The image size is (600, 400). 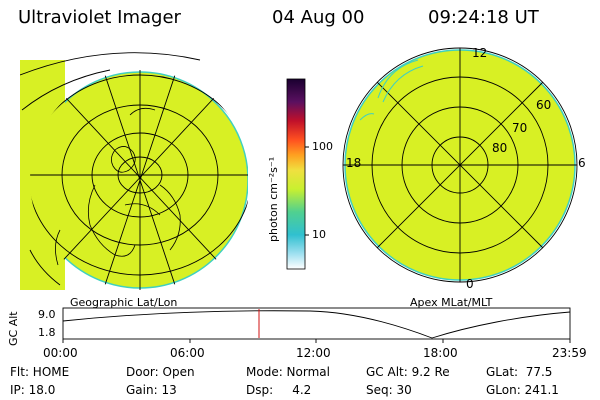 I want to click on colorbar-scale, so click(x=296, y=174).